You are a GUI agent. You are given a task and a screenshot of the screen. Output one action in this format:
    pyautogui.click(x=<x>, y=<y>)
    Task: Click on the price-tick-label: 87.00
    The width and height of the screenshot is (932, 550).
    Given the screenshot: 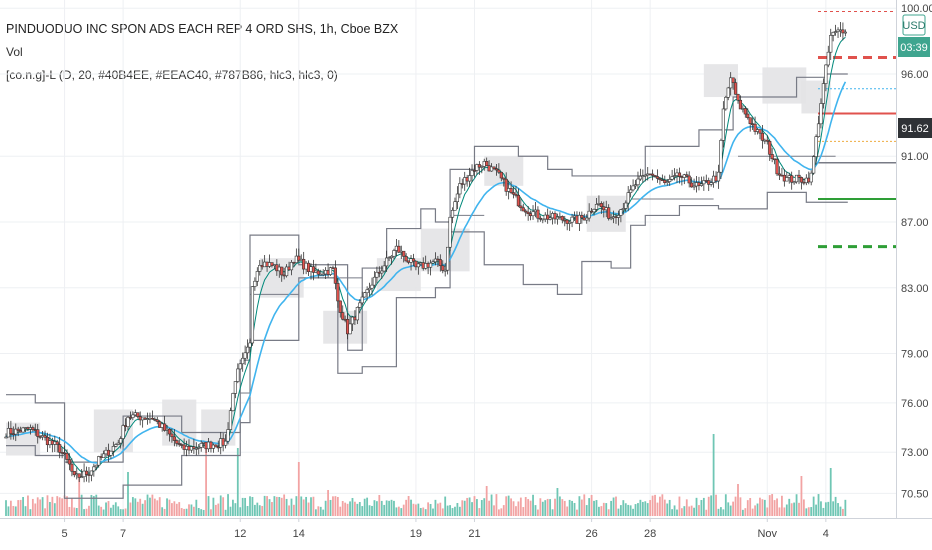 What is the action you would take?
    pyautogui.click(x=915, y=223)
    